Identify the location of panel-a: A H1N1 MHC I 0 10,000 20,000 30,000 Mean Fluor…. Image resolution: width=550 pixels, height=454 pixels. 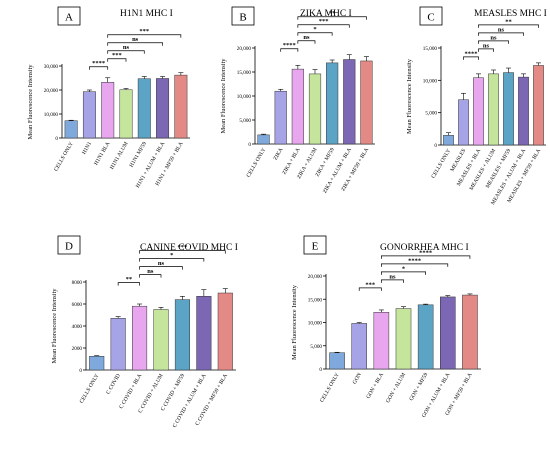
(108, 97).